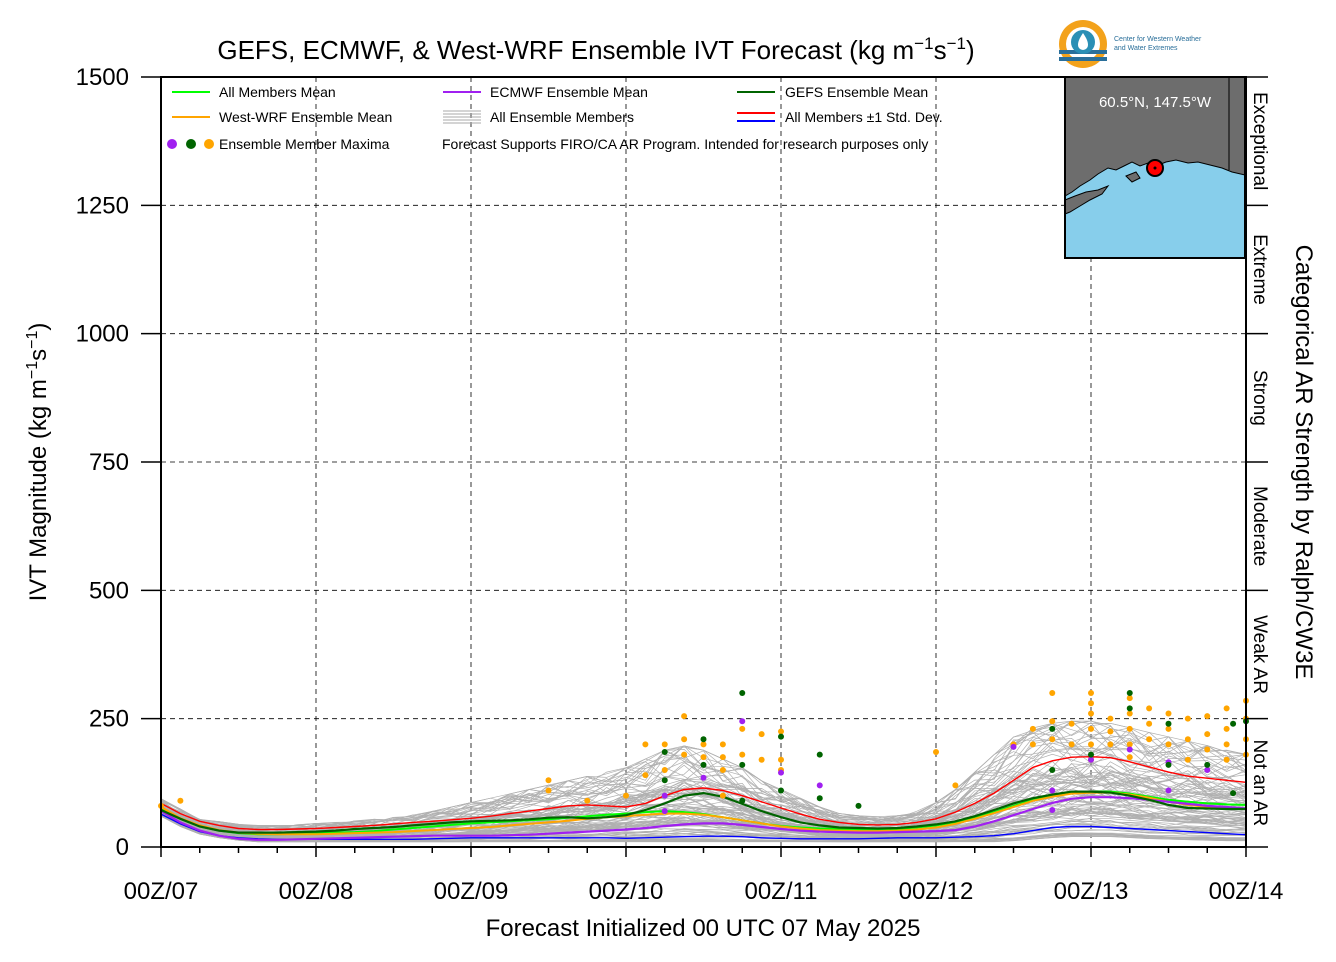 This screenshot has width=1336, height=962. Describe the element at coordinates (305, 117) in the screenshot. I see `legend-label-westwrf: West-WRF Ensemble Mean` at that location.